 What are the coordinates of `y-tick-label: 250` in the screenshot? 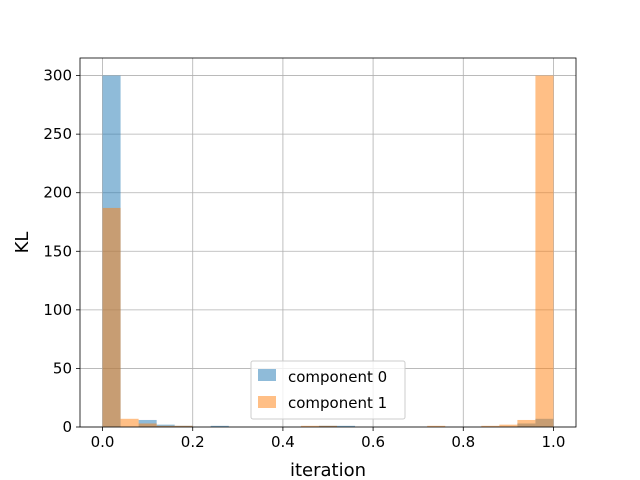 It's located at (57, 134).